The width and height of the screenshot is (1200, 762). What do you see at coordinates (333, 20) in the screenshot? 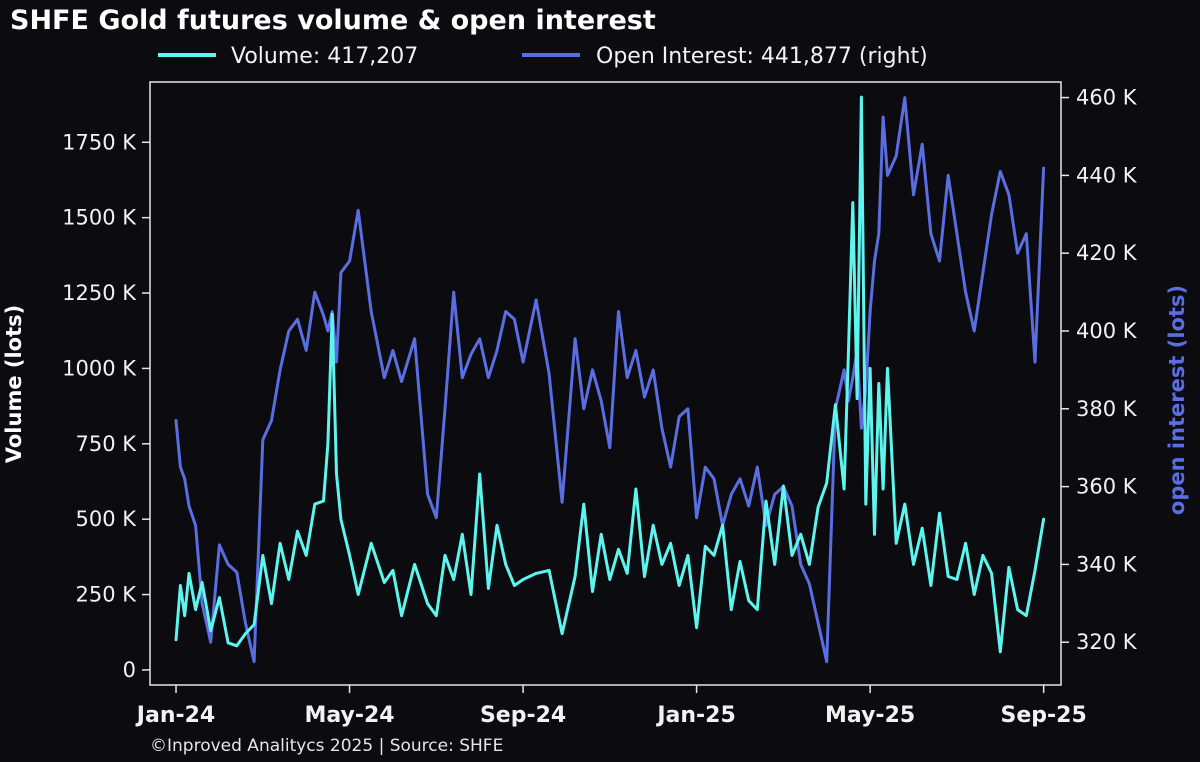
I see `chart-title: SHFE Gold futures volume & open interest` at bounding box center [333, 20].